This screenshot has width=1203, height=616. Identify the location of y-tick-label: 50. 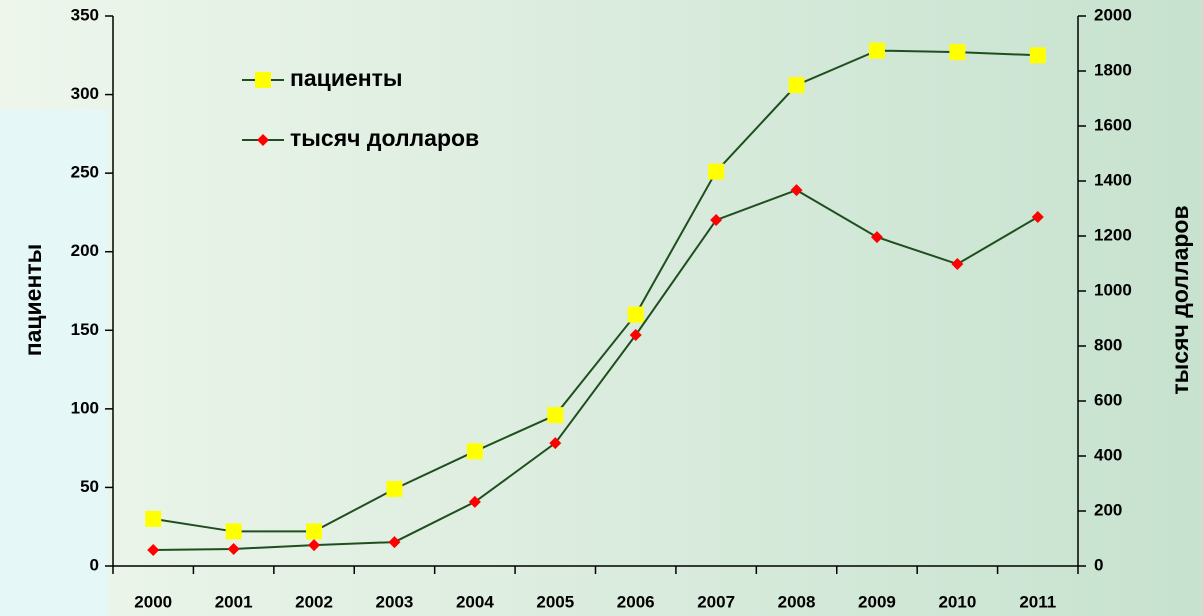
(89, 486).